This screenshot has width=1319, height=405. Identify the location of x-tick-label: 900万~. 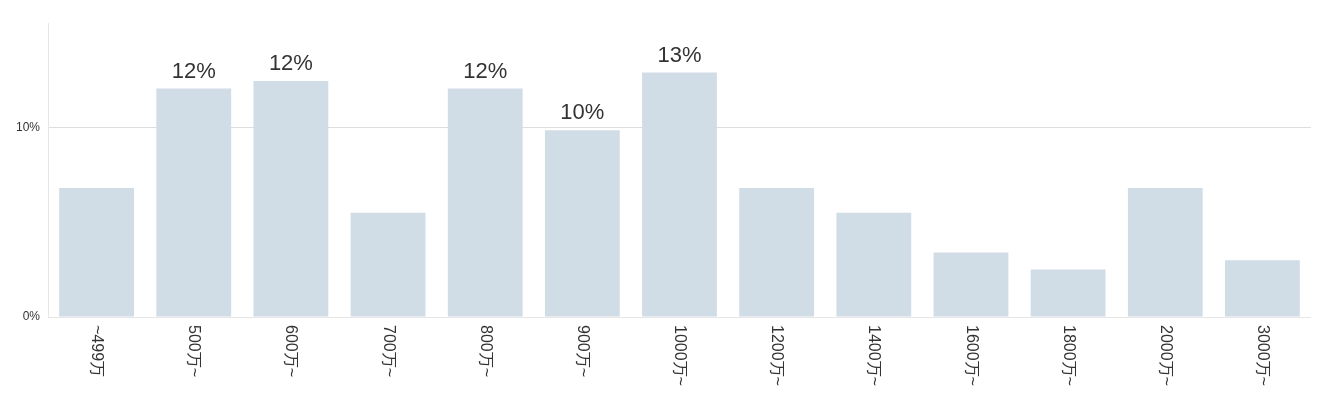
(583, 351).